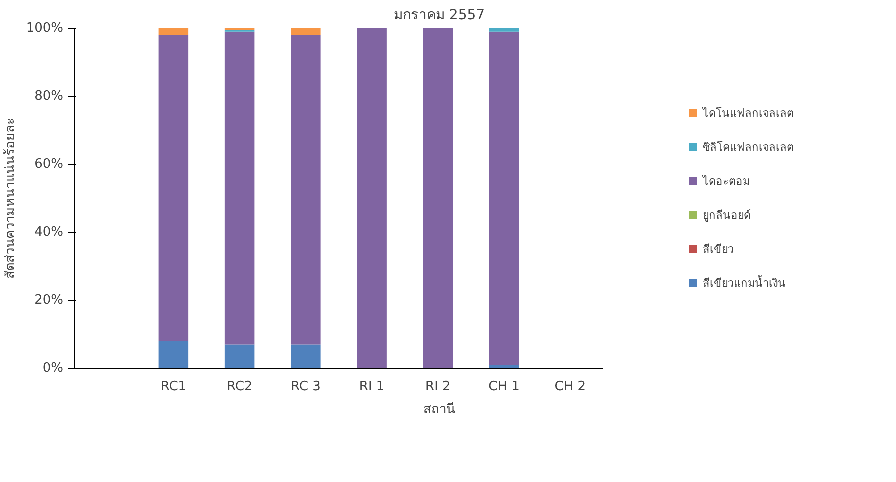  Describe the element at coordinates (744, 283) in the screenshot. I see `legend-label: สีเขียวแกมน้ำเงิน` at that location.